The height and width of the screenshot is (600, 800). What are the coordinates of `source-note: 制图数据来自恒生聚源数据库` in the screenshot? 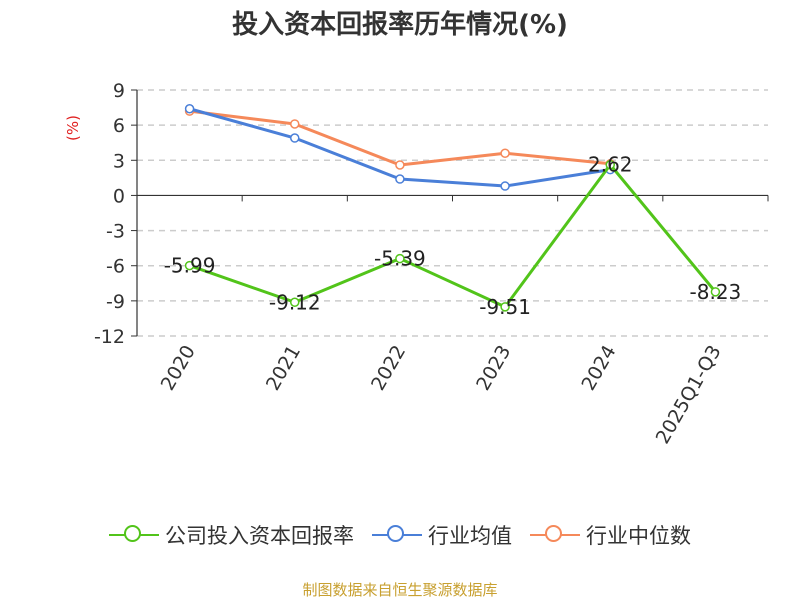 It's located at (400, 590).